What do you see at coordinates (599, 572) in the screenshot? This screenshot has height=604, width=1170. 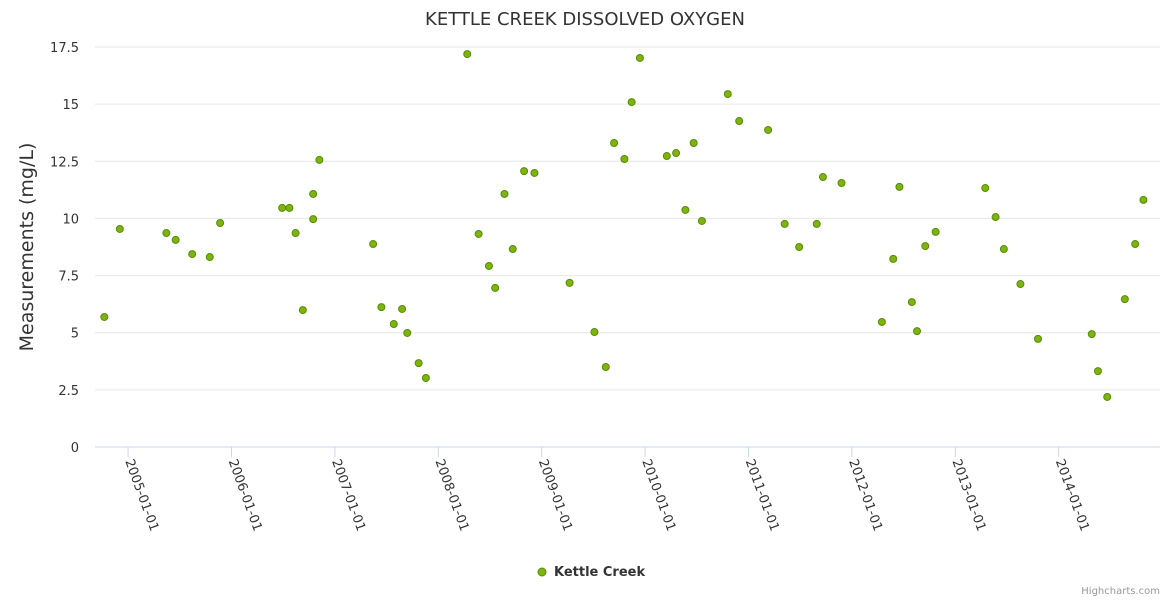 I see `legend-item-kettle-creek: Kettle Creek` at bounding box center [599, 572].